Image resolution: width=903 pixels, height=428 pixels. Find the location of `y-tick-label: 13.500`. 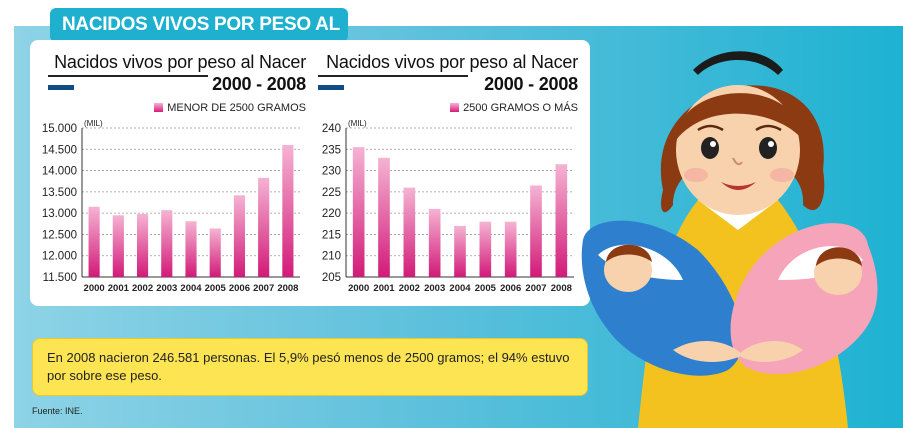

y-tick-label: 13.500 is located at coordinates (59, 193).